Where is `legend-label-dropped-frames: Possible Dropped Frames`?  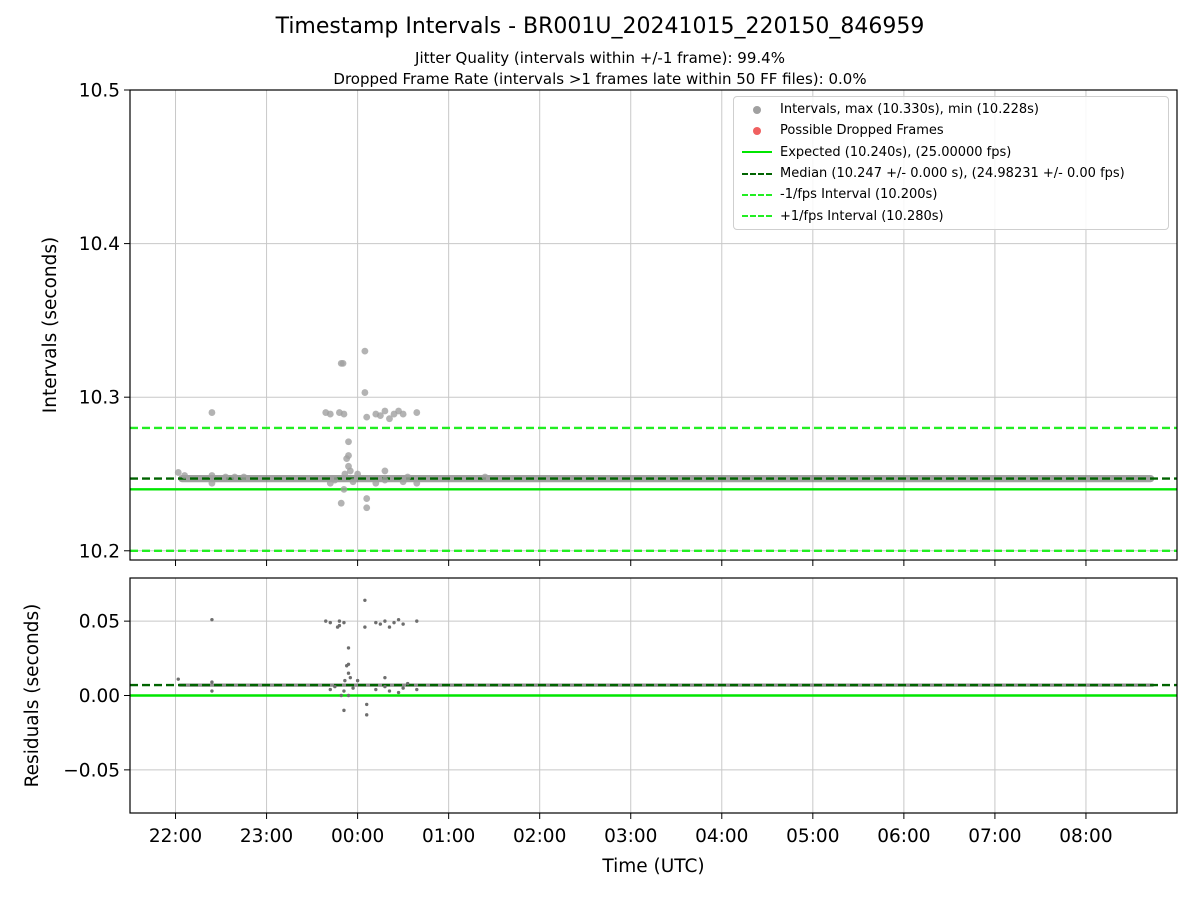
legend-label-dropped-frames: Possible Dropped Frames is located at coordinates (862, 131).